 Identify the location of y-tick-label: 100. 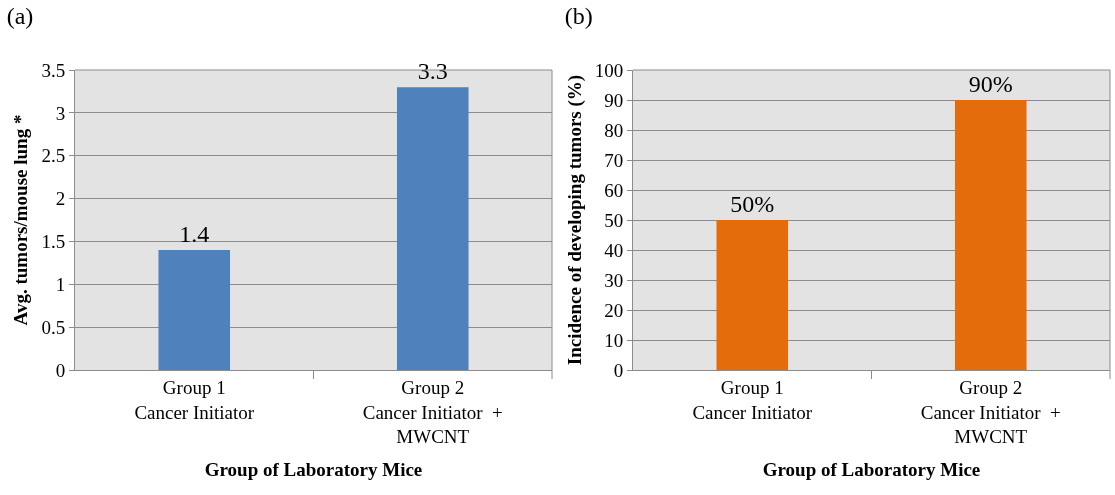
(609, 70).